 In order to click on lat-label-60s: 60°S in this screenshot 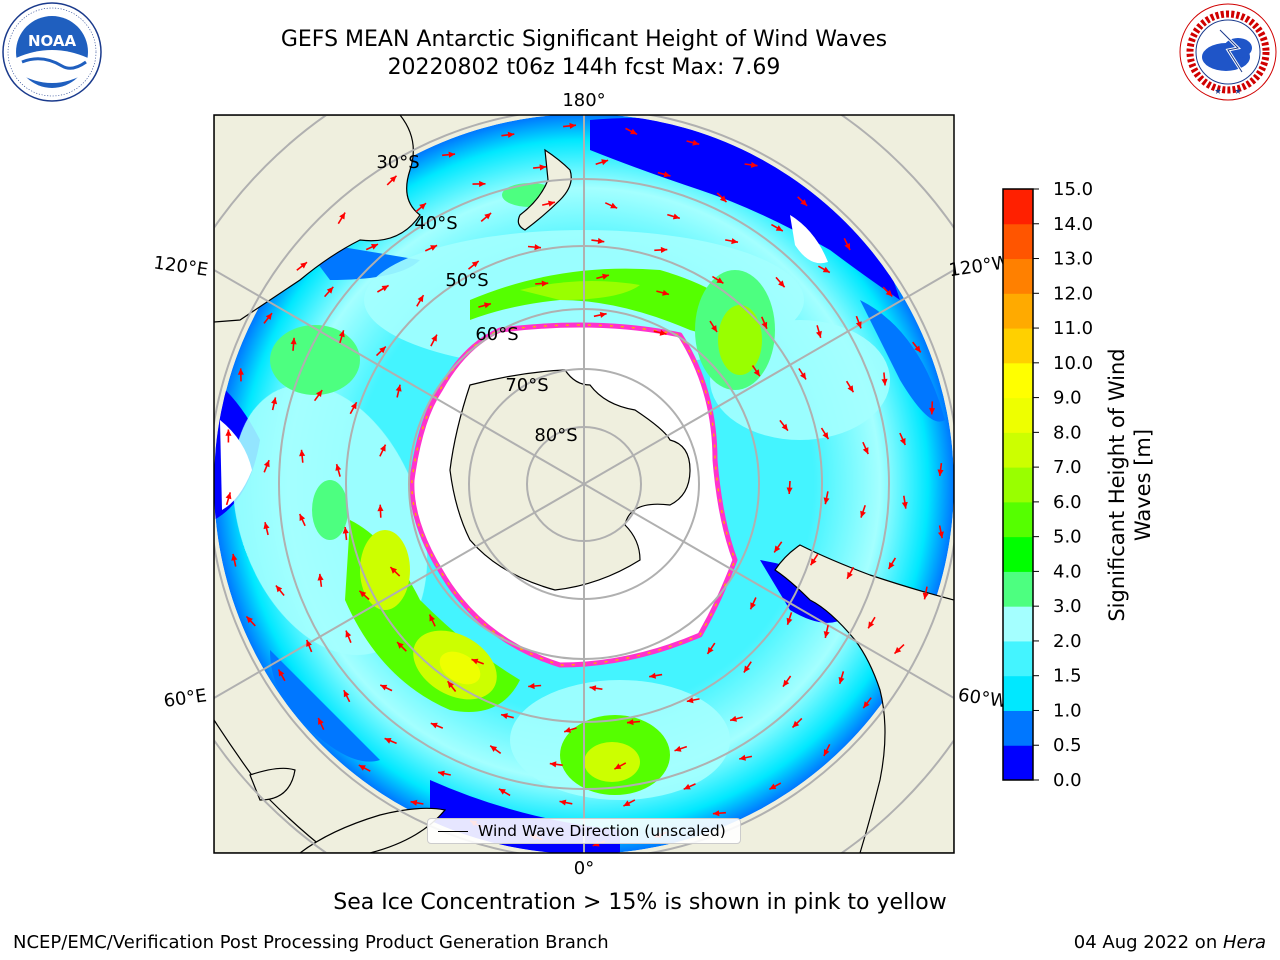, I will do `click(496, 334)`.